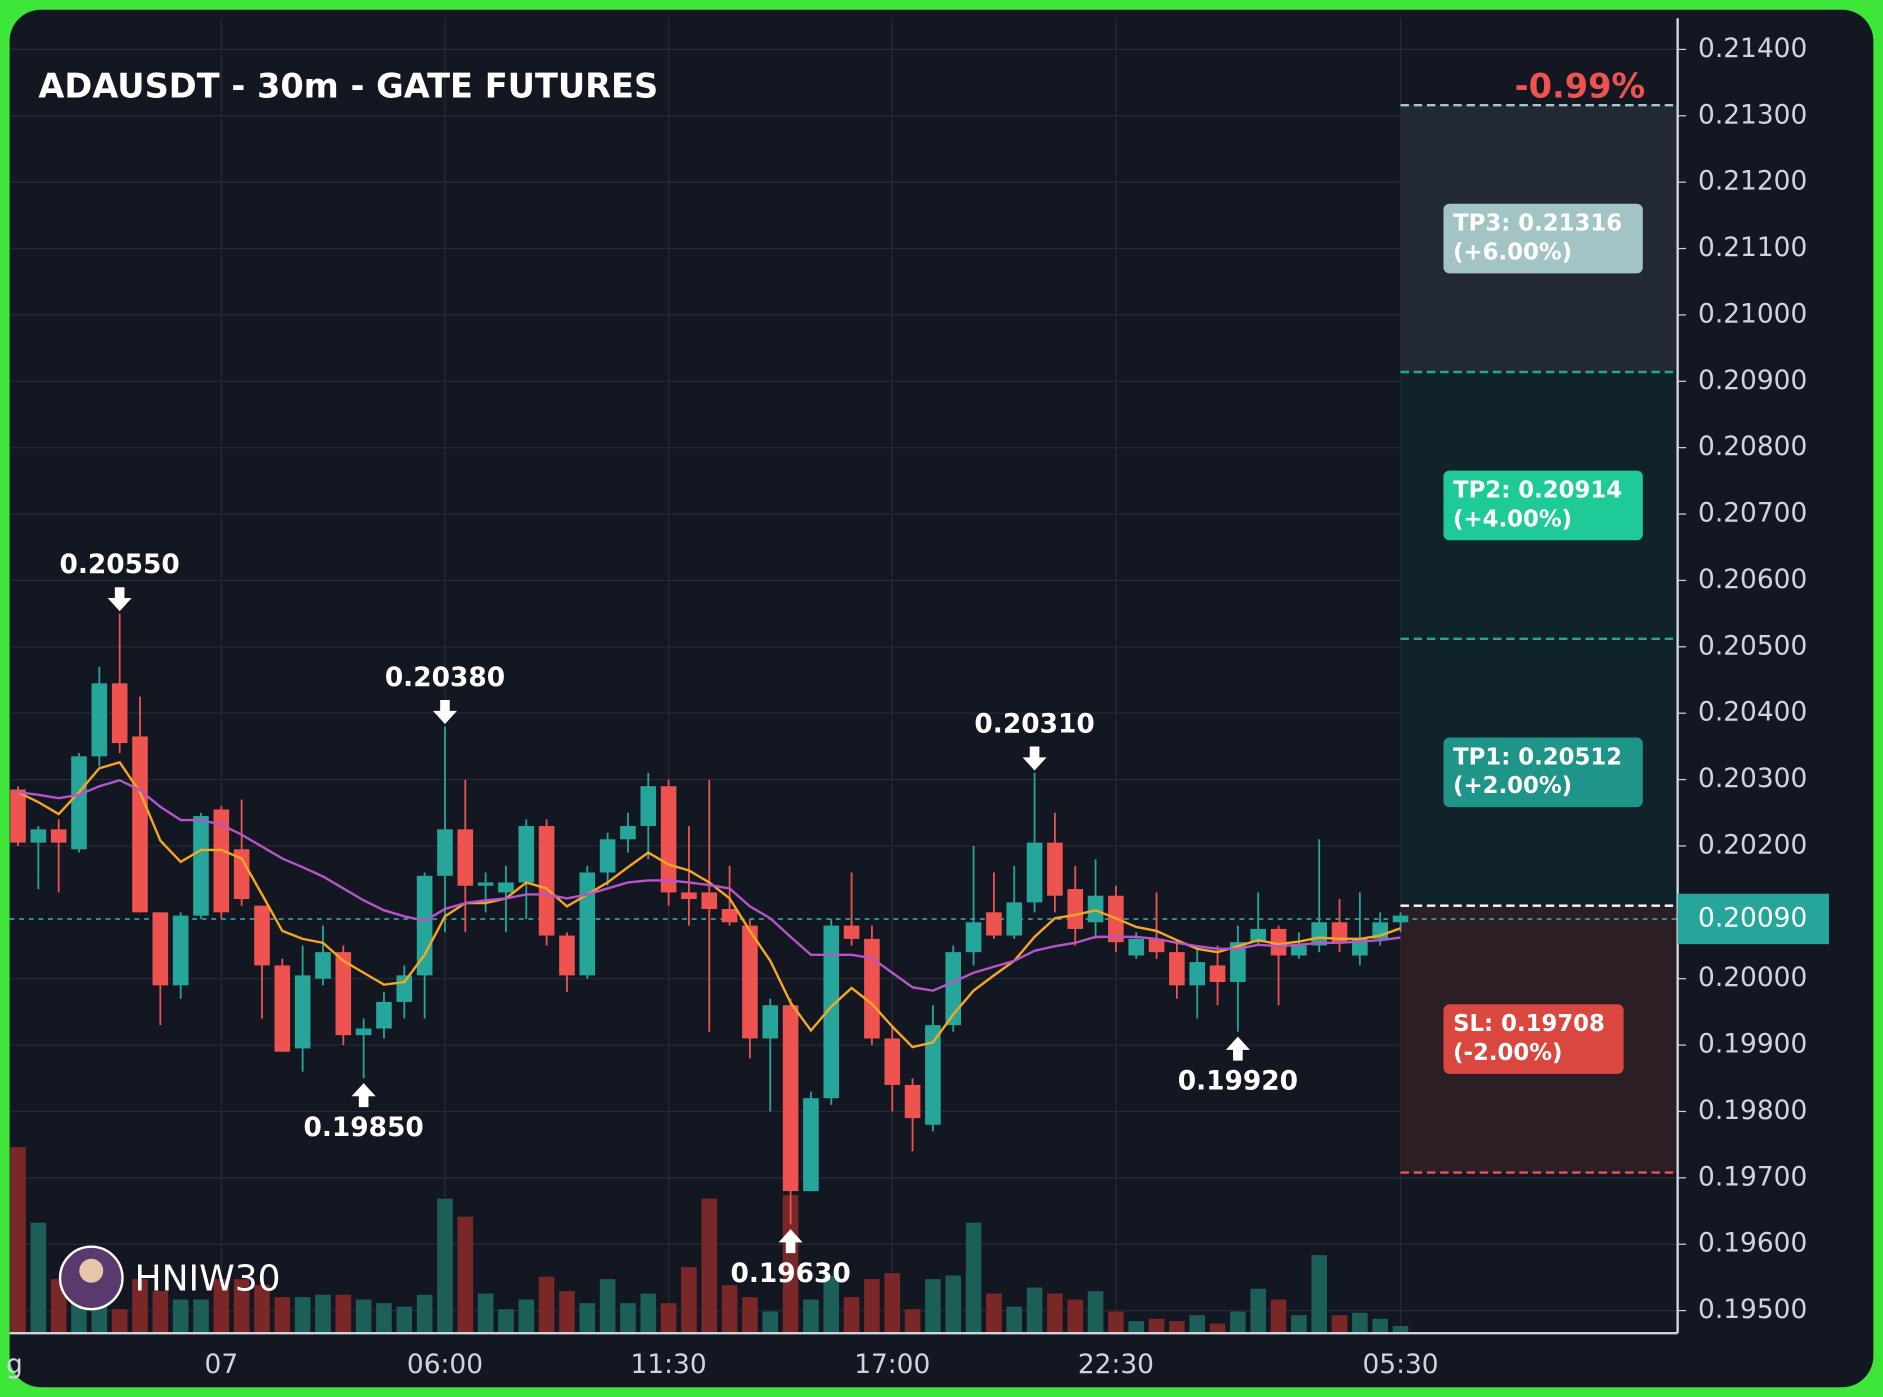 The width and height of the screenshot is (1883, 1397). What do you see at coordinates (1537, 757) in the screenshot?
I see `level-label: TP1: 0.20512` at bounding box center [1537, 757].